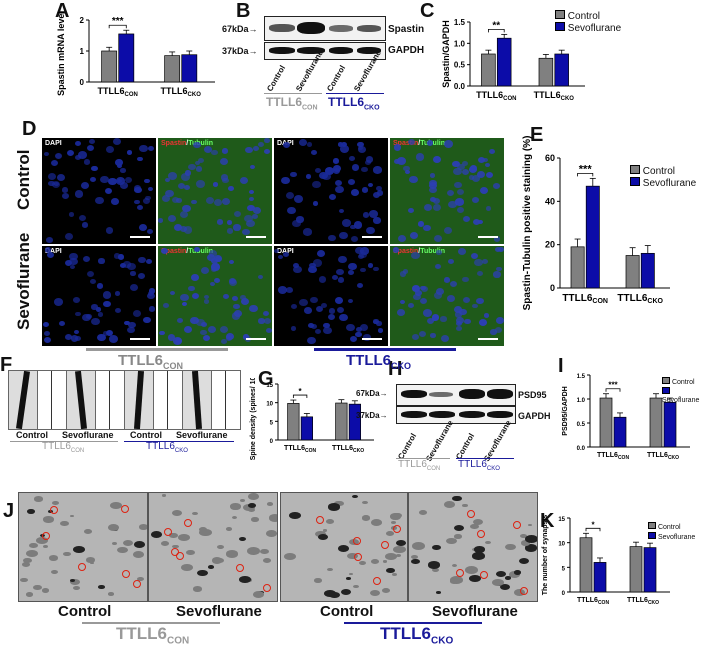 Image resolution: width=709 pixels, height=656 pixels. What do you see at coordinates (82, 51) in the screenshot?
I see `chart-a-ytick-label-1: 1` at bounding box center [82, 51].